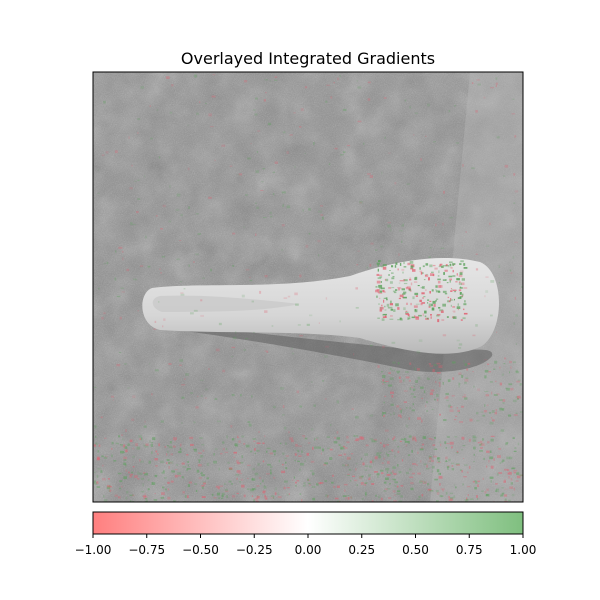 The width and height of the screenshot is (600, 600). Describe the element at coordinates (415, 550) in the screenshot. I see `colorbar-tick-label: 0.50` at that location.